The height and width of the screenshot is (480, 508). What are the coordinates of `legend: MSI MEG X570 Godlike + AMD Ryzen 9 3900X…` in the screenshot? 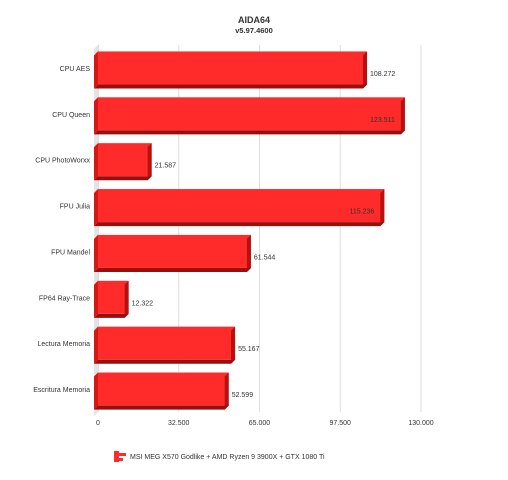 It's located at (219, 456).